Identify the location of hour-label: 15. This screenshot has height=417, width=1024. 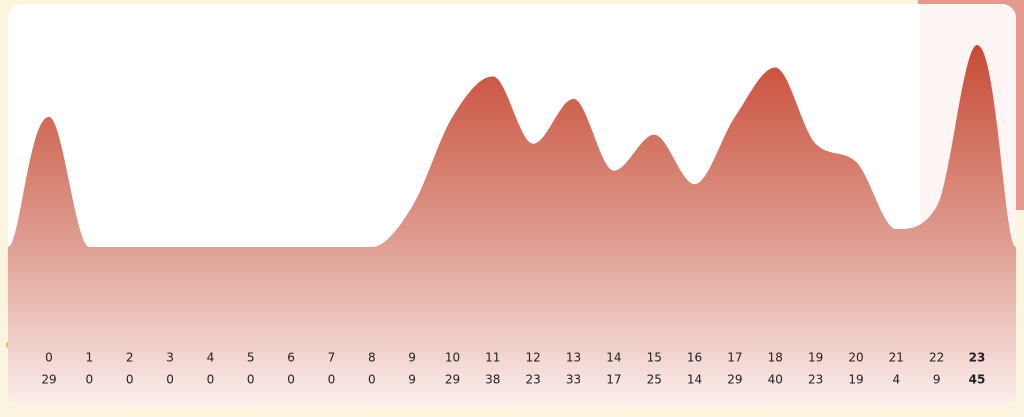
(654, 358).